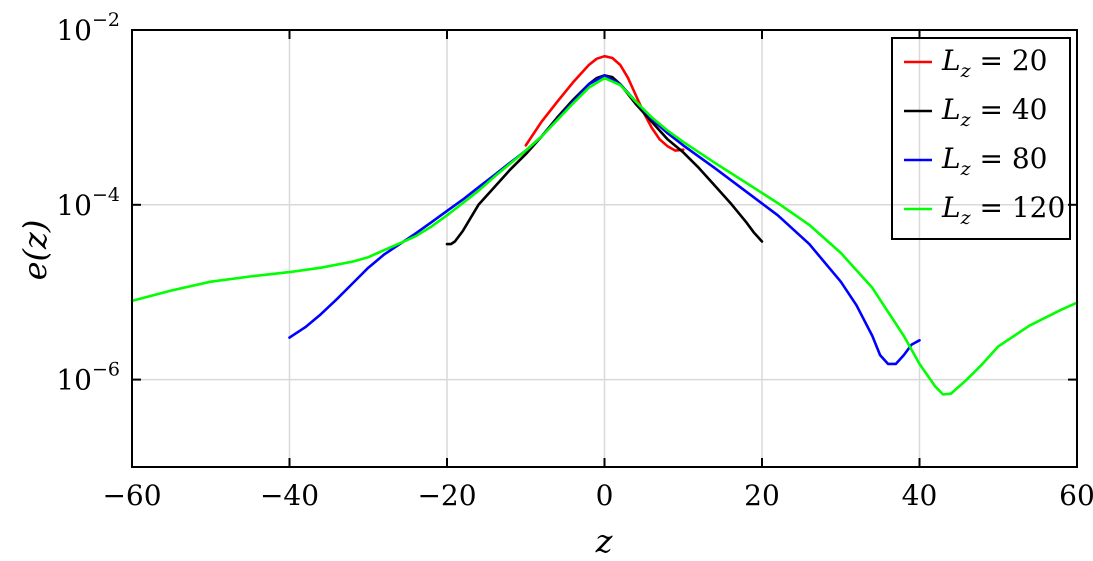  What do you see at coordinates (1018, 207) in the screenshot?
I see `legend-value: = 120` at bounding box center [1018, 207].